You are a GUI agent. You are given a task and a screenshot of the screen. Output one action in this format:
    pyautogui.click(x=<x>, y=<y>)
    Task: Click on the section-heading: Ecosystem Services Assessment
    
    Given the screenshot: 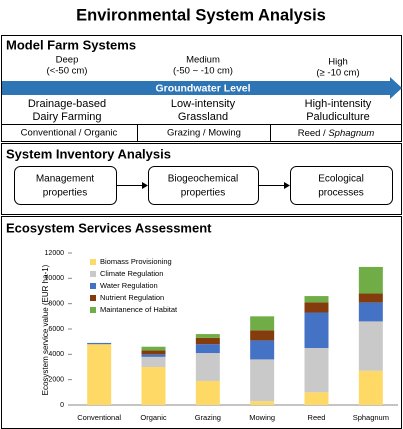 What is the action you would take?
    pyautogui.click(x=109, y=227)
    